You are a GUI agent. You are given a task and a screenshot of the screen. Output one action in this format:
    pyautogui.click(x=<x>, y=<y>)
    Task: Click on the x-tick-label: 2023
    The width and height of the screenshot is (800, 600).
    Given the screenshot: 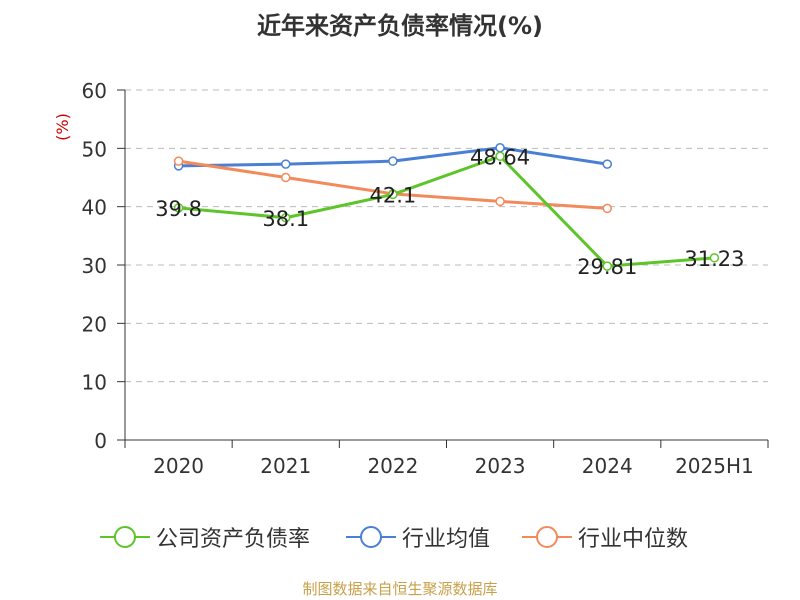 What is the action you would take?
    pyautogui.click(x=500, y=466)
    